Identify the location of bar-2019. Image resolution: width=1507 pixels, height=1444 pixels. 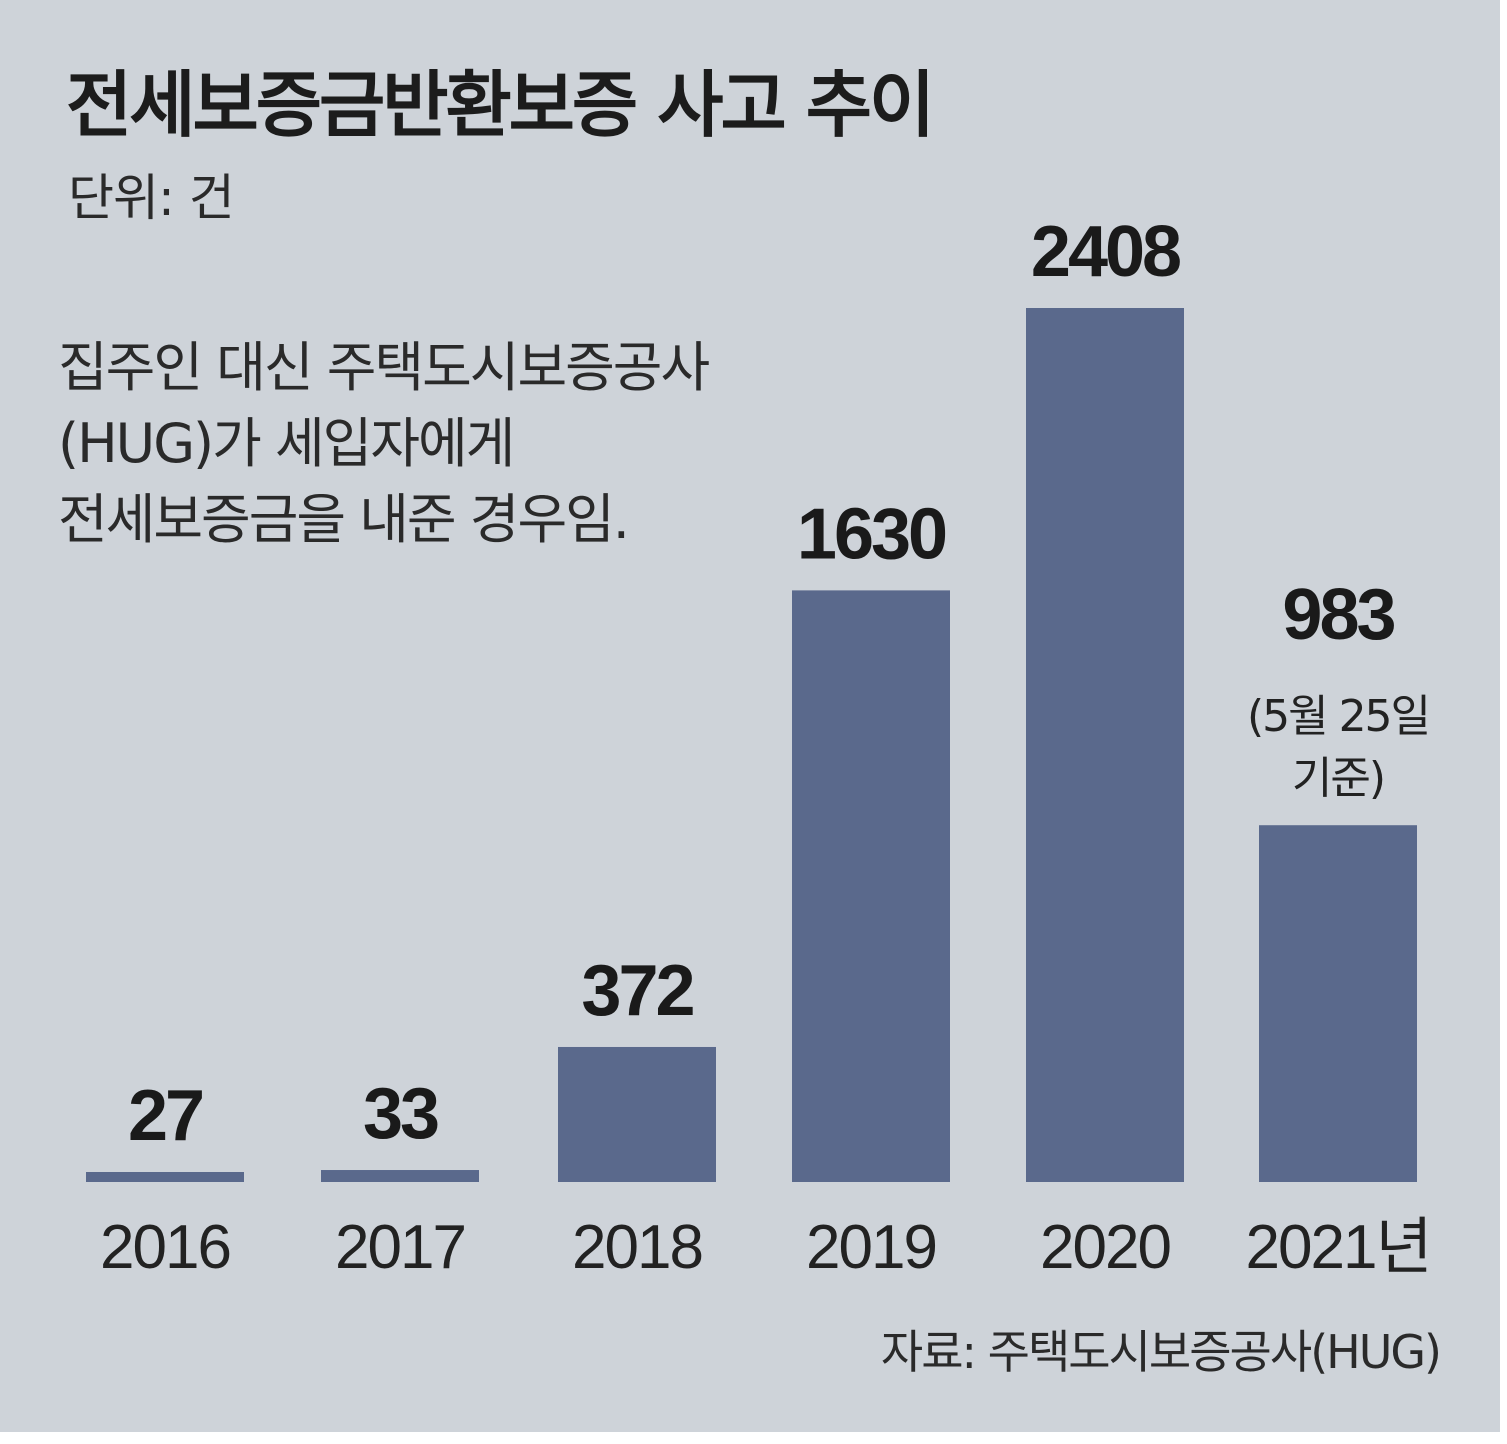
(871, 886).